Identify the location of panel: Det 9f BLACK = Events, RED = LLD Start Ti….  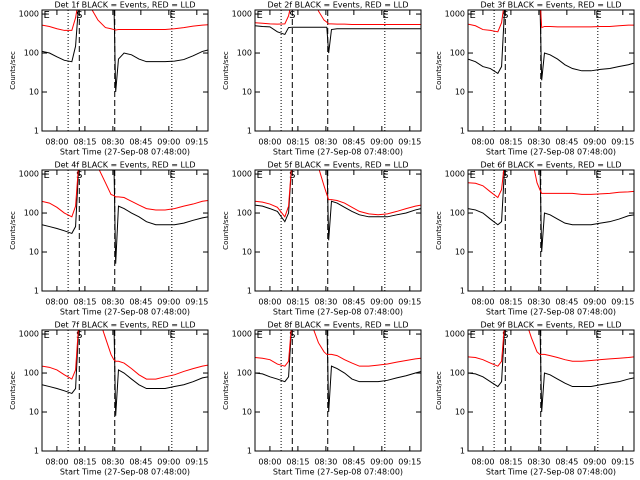
(535, 399).